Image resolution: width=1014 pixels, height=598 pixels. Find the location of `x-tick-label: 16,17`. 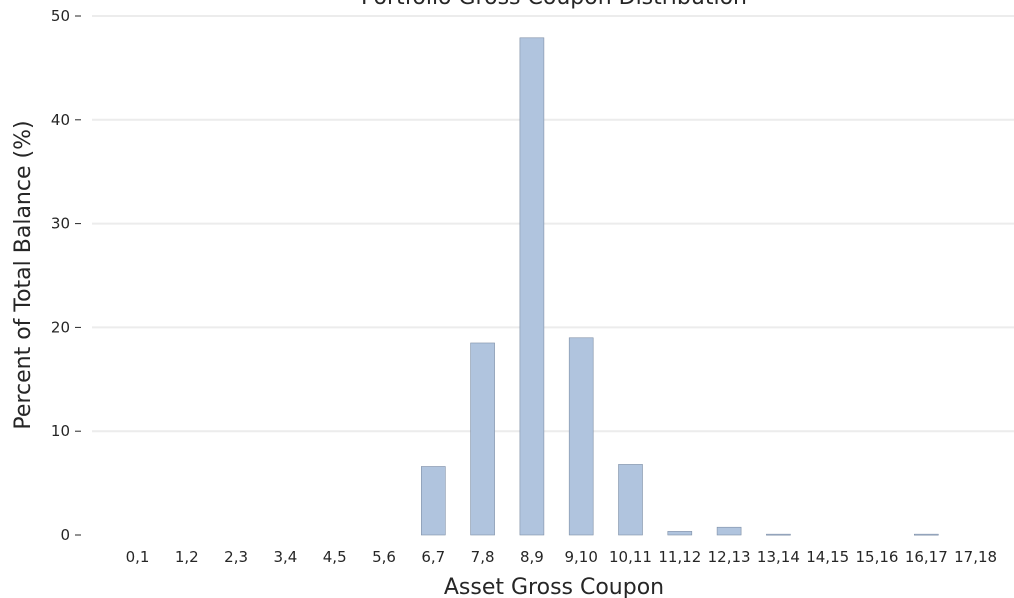

x-tick-label: 16,17 is located at coordinates (926, 557).